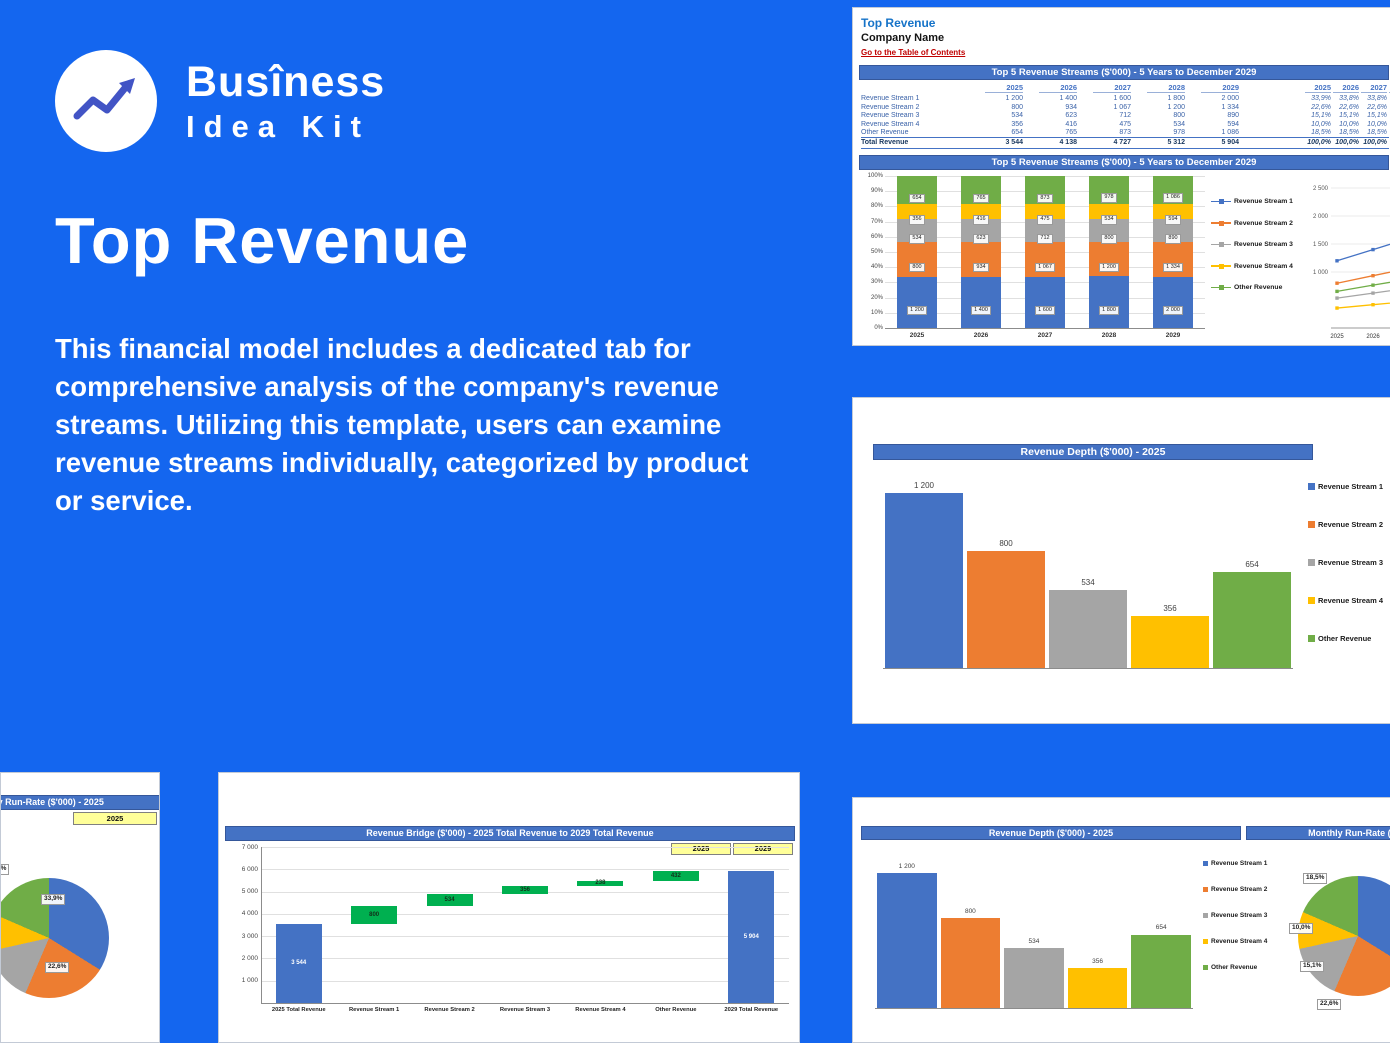  Describe the element at coordinates (1377, 107) in the screenshot. I see `cell-pct: 22,6%` at that location.